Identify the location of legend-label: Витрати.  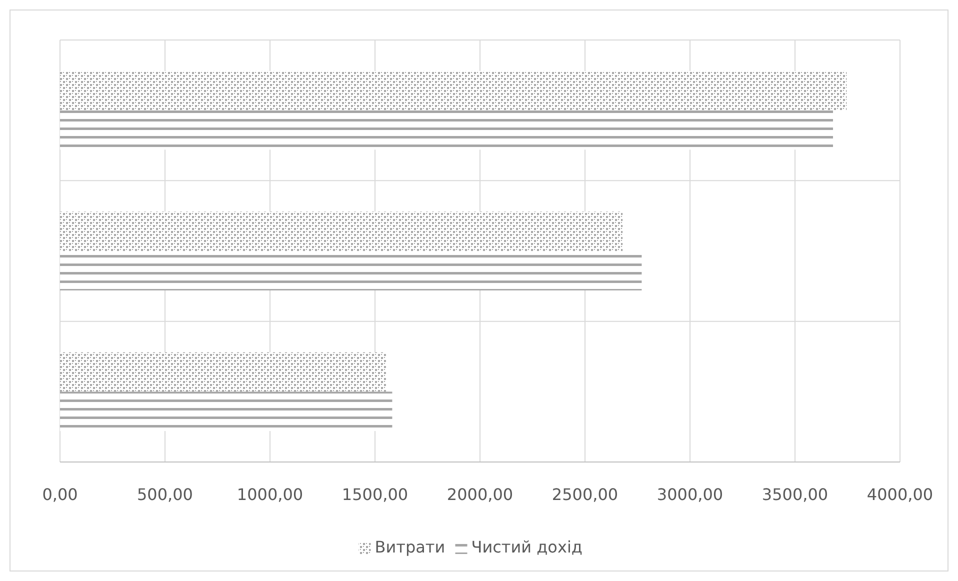
(410, 546).